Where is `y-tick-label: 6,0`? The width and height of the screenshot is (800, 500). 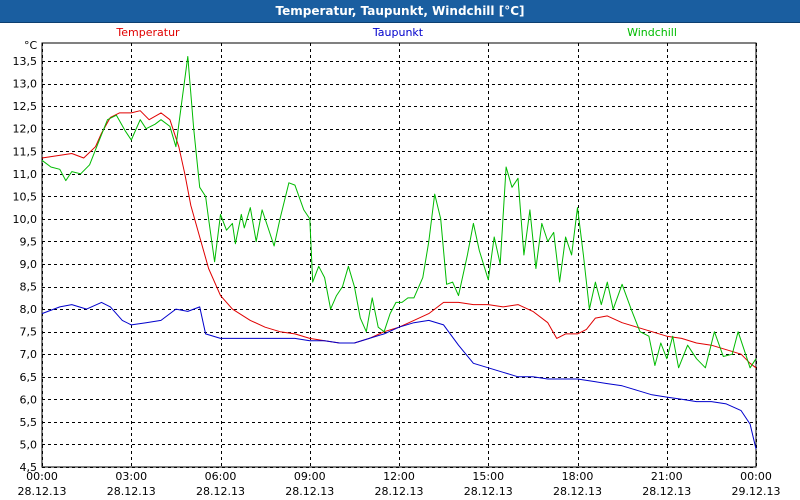
y-tick-label: 6,0 is located at coordinates (29, 399).